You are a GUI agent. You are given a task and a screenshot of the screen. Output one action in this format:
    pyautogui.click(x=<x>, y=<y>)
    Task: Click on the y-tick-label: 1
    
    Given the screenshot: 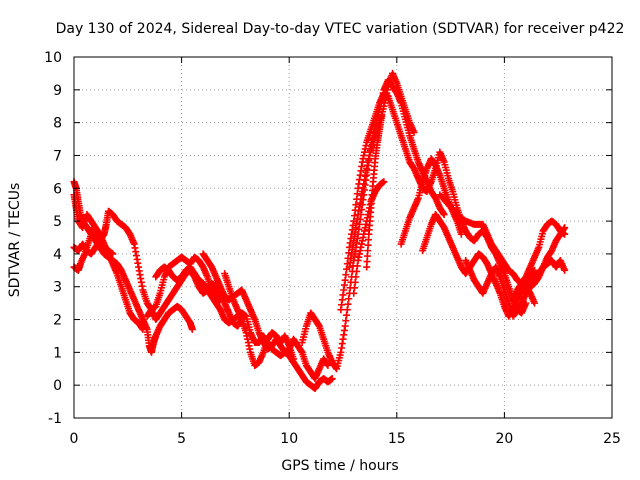 What is the action you would take?
    pyautogui.click(x=57, y=353)
    